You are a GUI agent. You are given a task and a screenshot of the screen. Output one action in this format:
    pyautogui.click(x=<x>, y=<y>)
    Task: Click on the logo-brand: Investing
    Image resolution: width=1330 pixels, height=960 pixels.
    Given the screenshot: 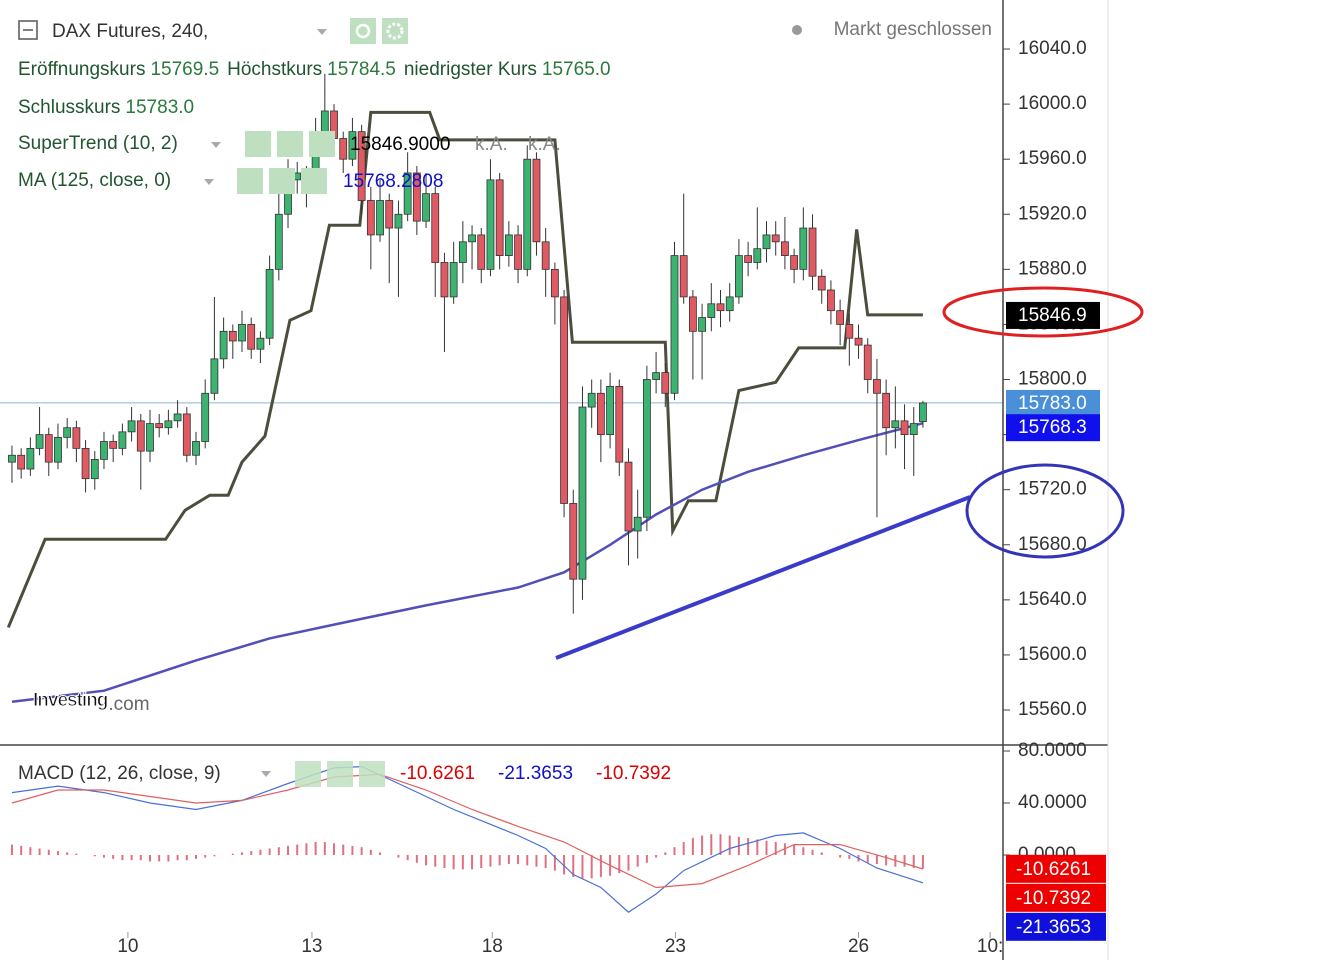 What is the action you would take?
    pyautogui.click(x=70, y=700)
    